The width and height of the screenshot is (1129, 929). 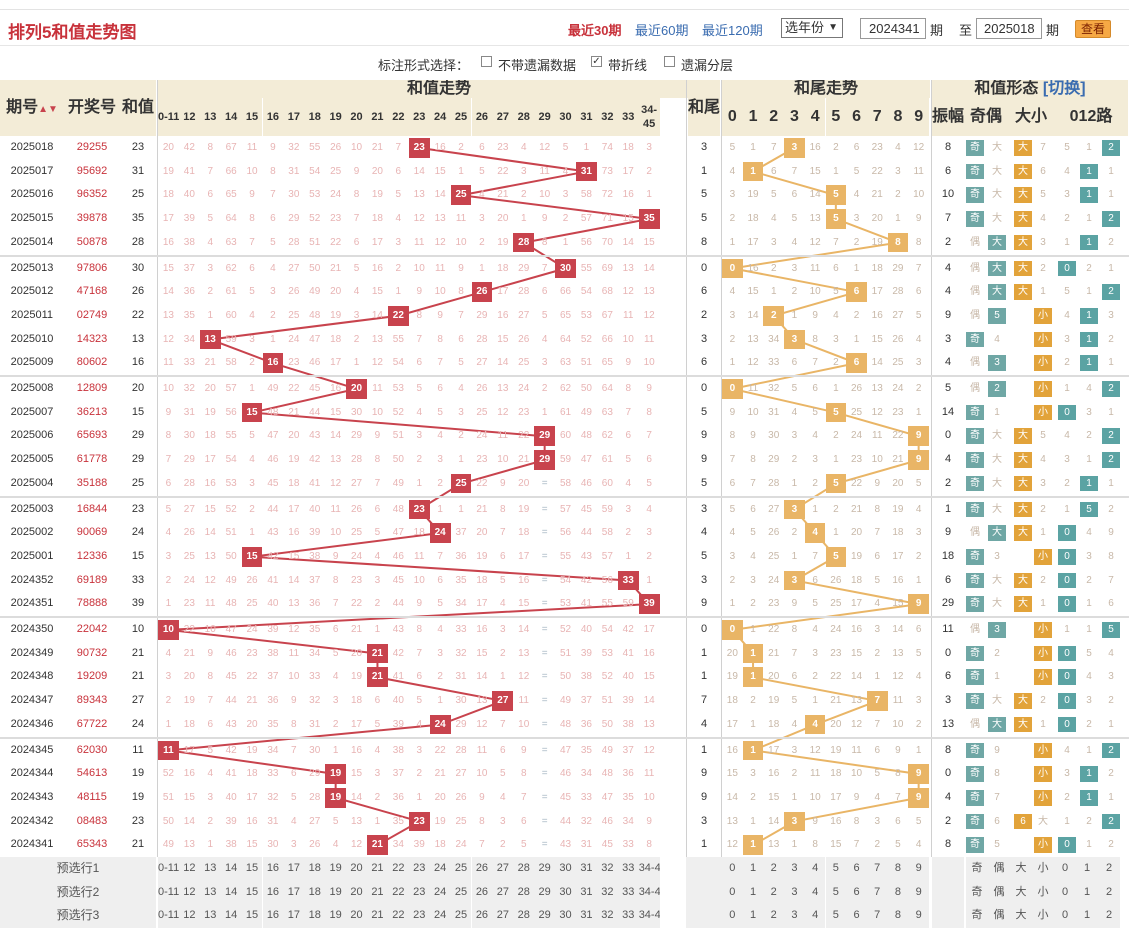 What do you see at coordinates (419, 869) in the screenshot?
I see `preselect-sum-option: 23` at bounding box center [419, 869].